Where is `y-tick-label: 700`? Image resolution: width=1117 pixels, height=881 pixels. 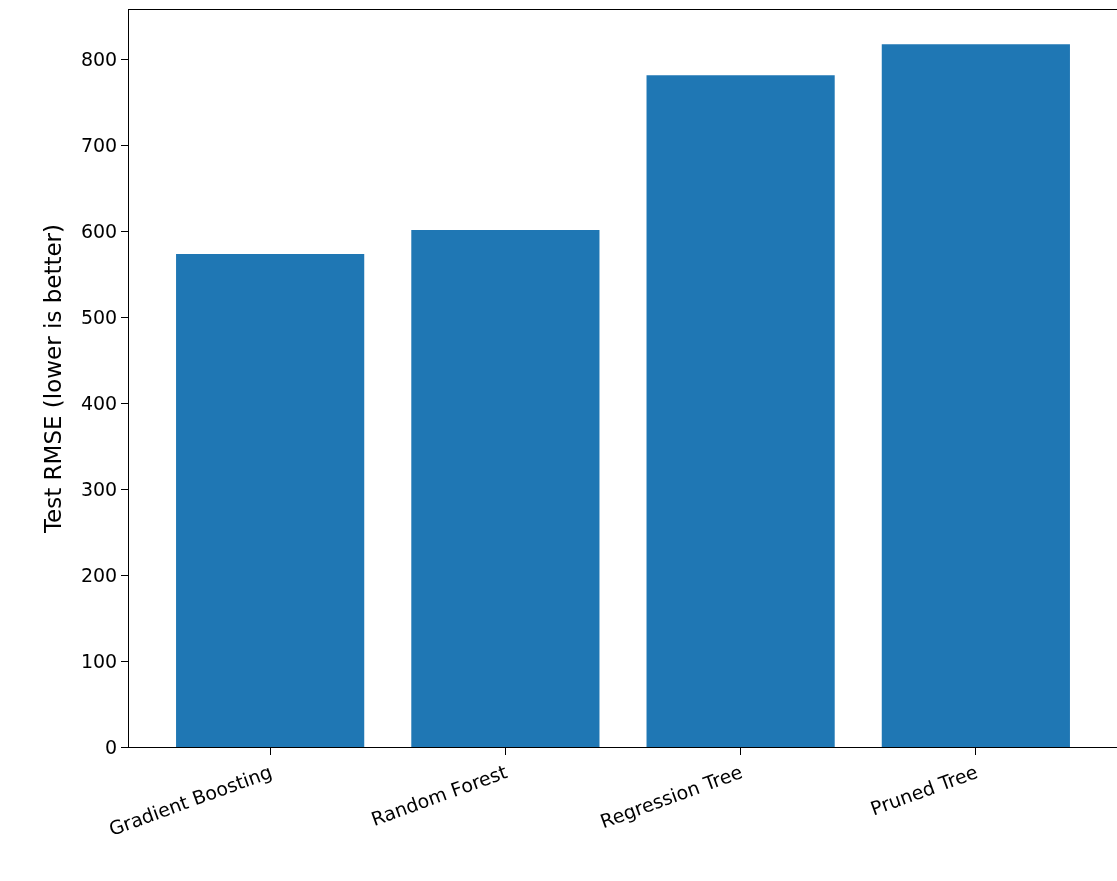 y-tick-label: 700 is located at coordinates (99, 145).